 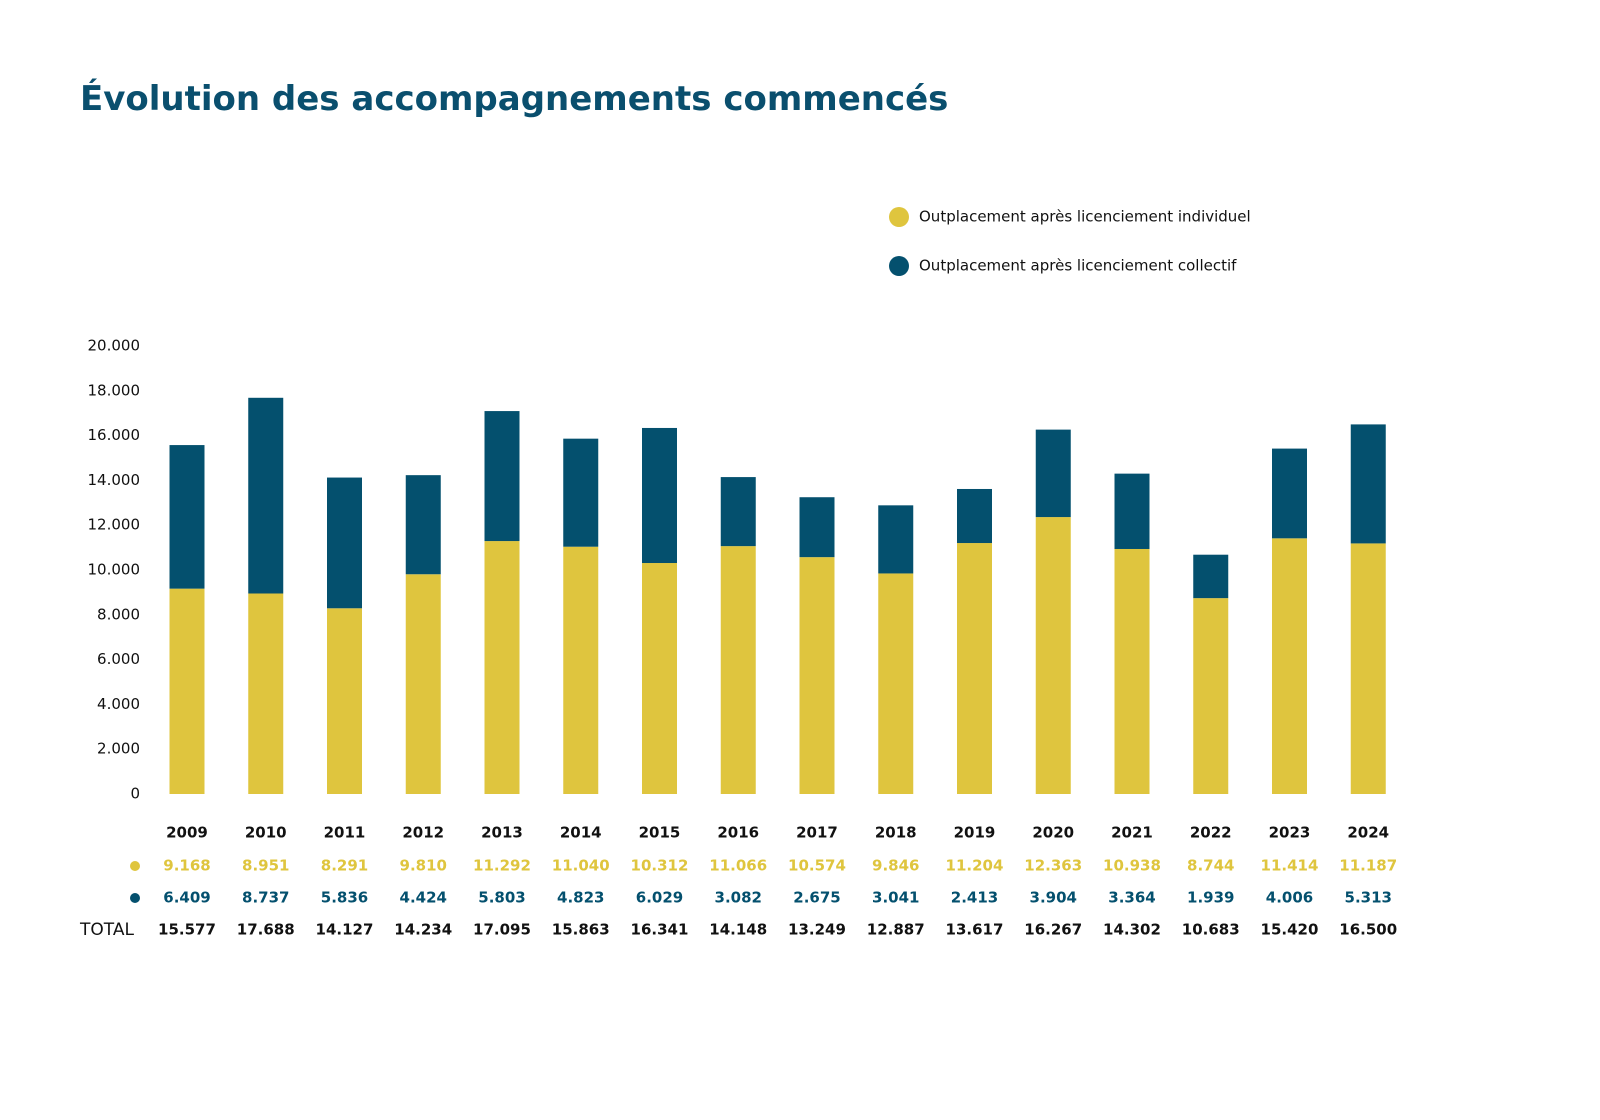 I want to click on chart-title: Évolution des accompagnements commencés, so click(x=514, y=98).